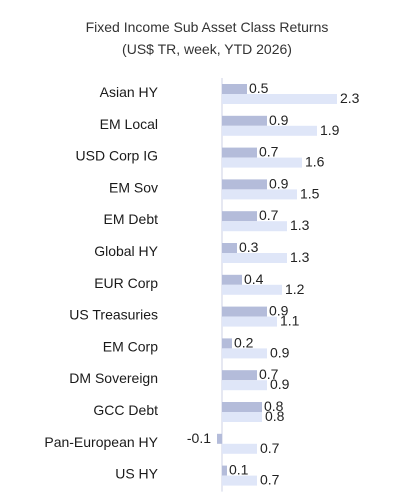 The height and width of the screenshot is (493, 400). Describe the element at coordinates (254, 279) in the screenshot. I see `data-label-week: 0.4` at that location.